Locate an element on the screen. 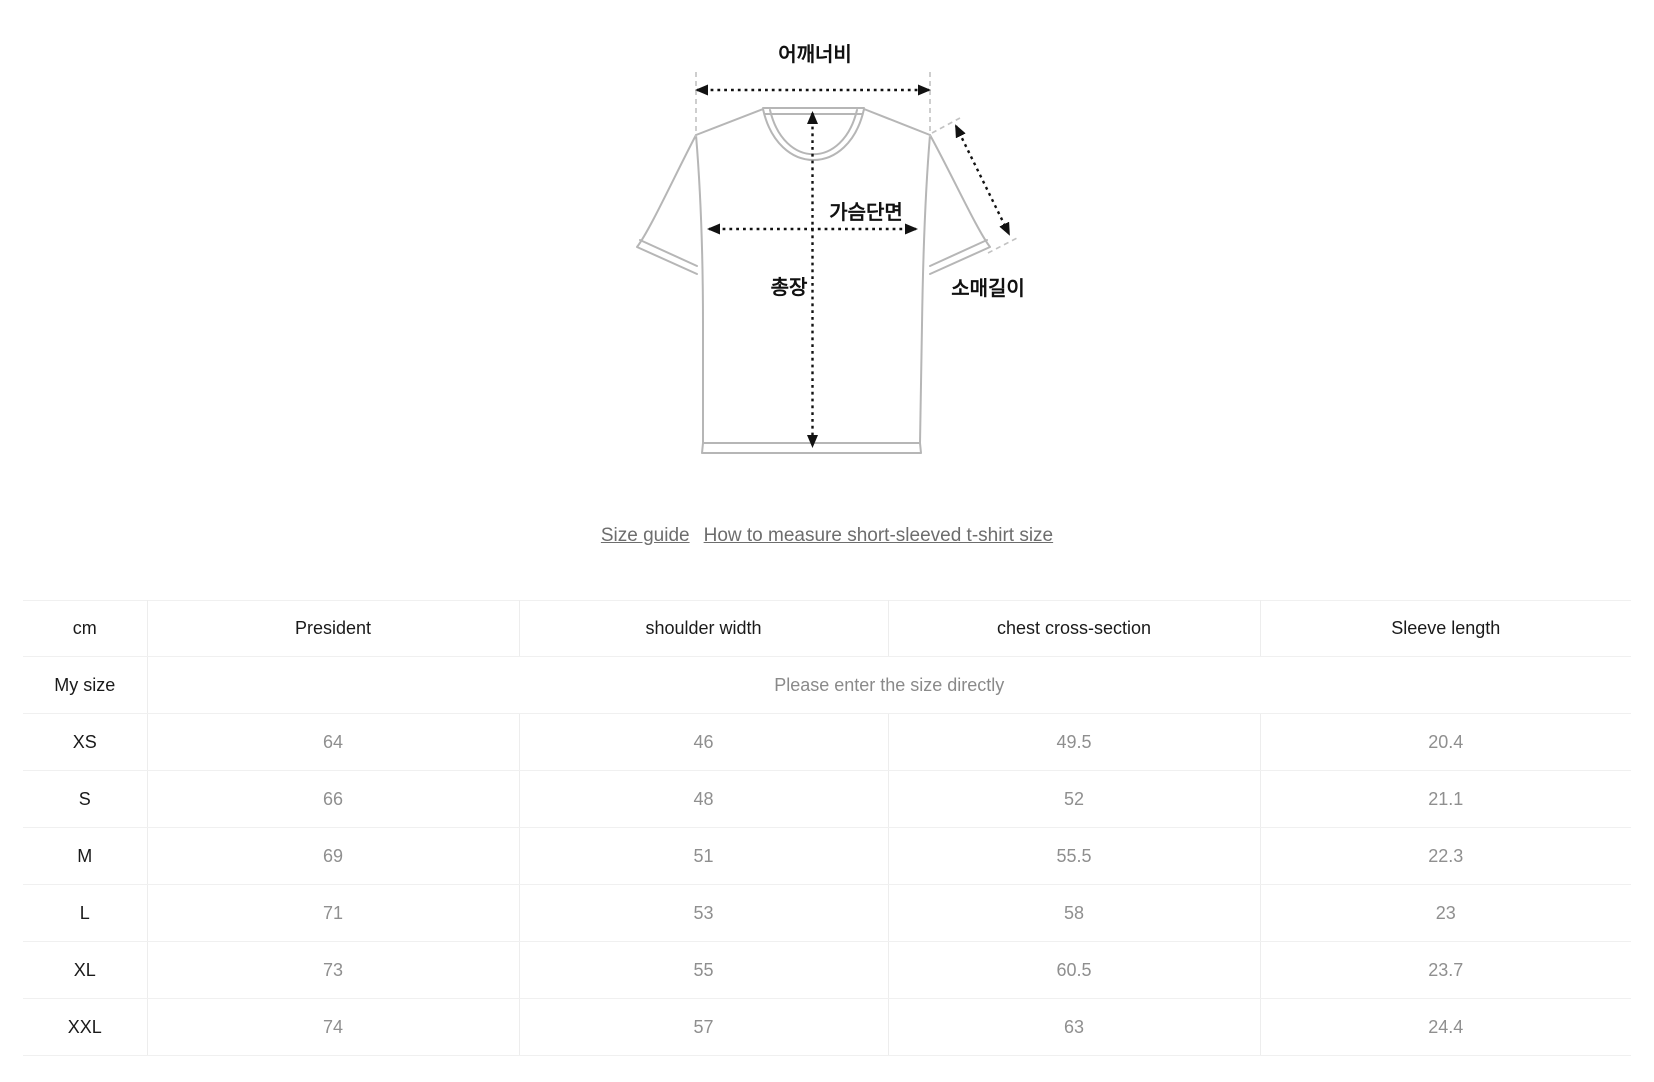 This screenshot has width=1654, height=1082. column-header-shoulder-width: shoulder width is located at coordinates (704, 628).